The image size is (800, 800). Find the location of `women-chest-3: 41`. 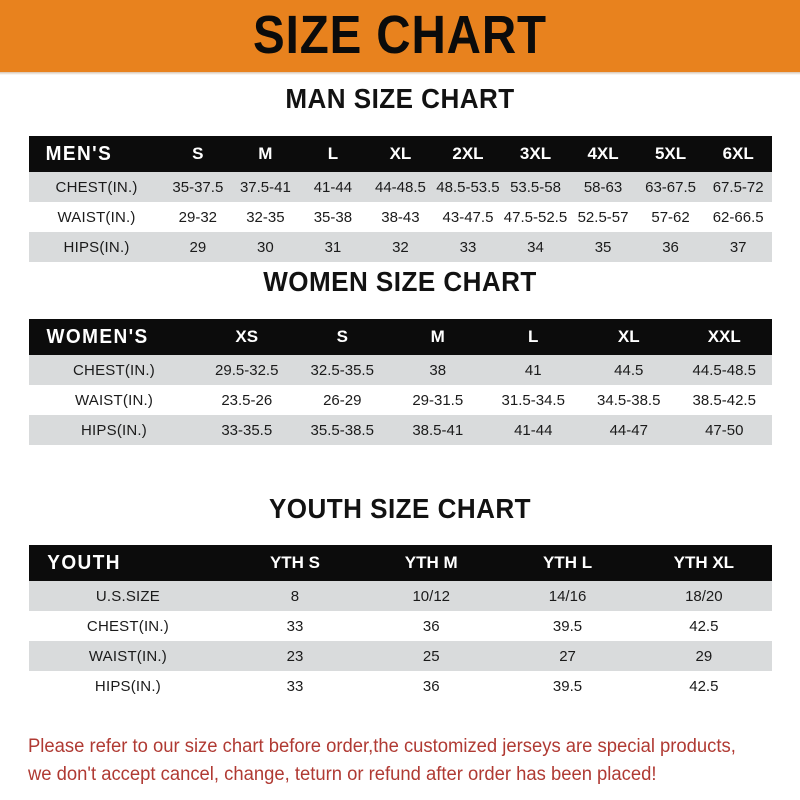

women-chest-3: 41 is located at coordinates (533, 370).